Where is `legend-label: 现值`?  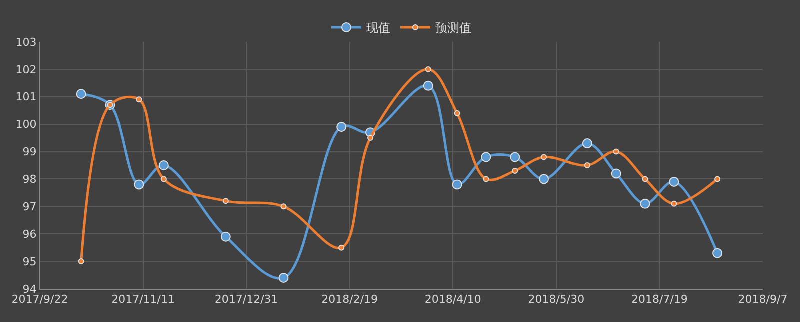
legend-label: 现值 is located at coordinates (378, 28).